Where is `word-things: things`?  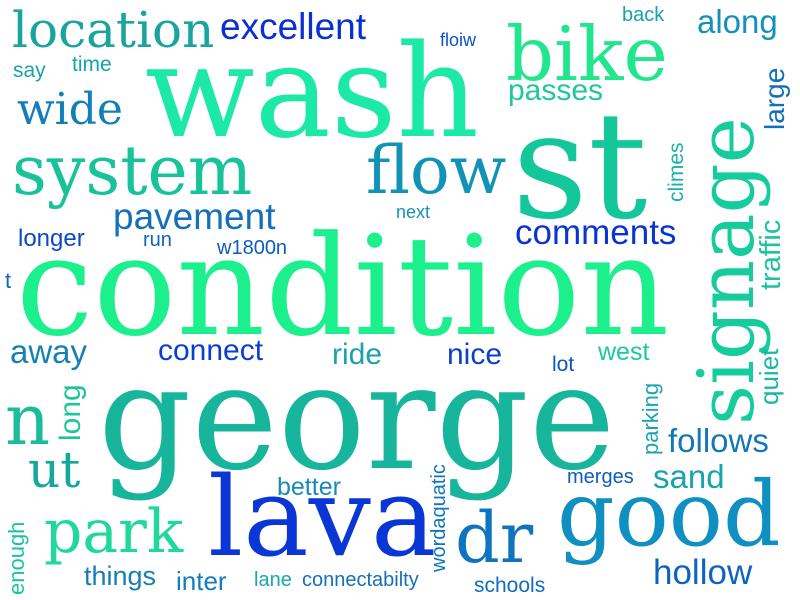
word-things: things is located at coordinates (120, 576).